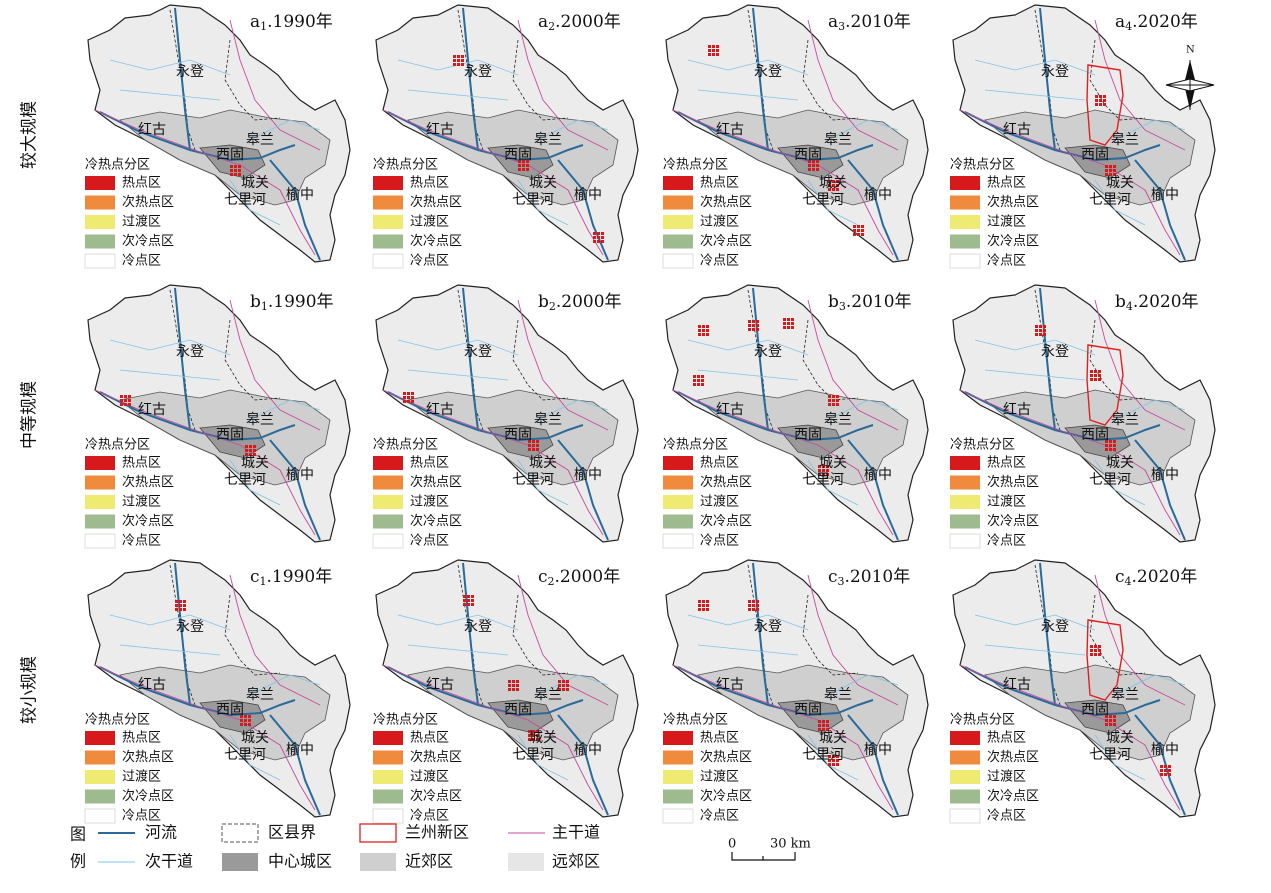 The width and height of the screenshot is (1271, 893). Describe the element at coordinates (378, 862) in the screenshot. I see `near-swatch` at that location.